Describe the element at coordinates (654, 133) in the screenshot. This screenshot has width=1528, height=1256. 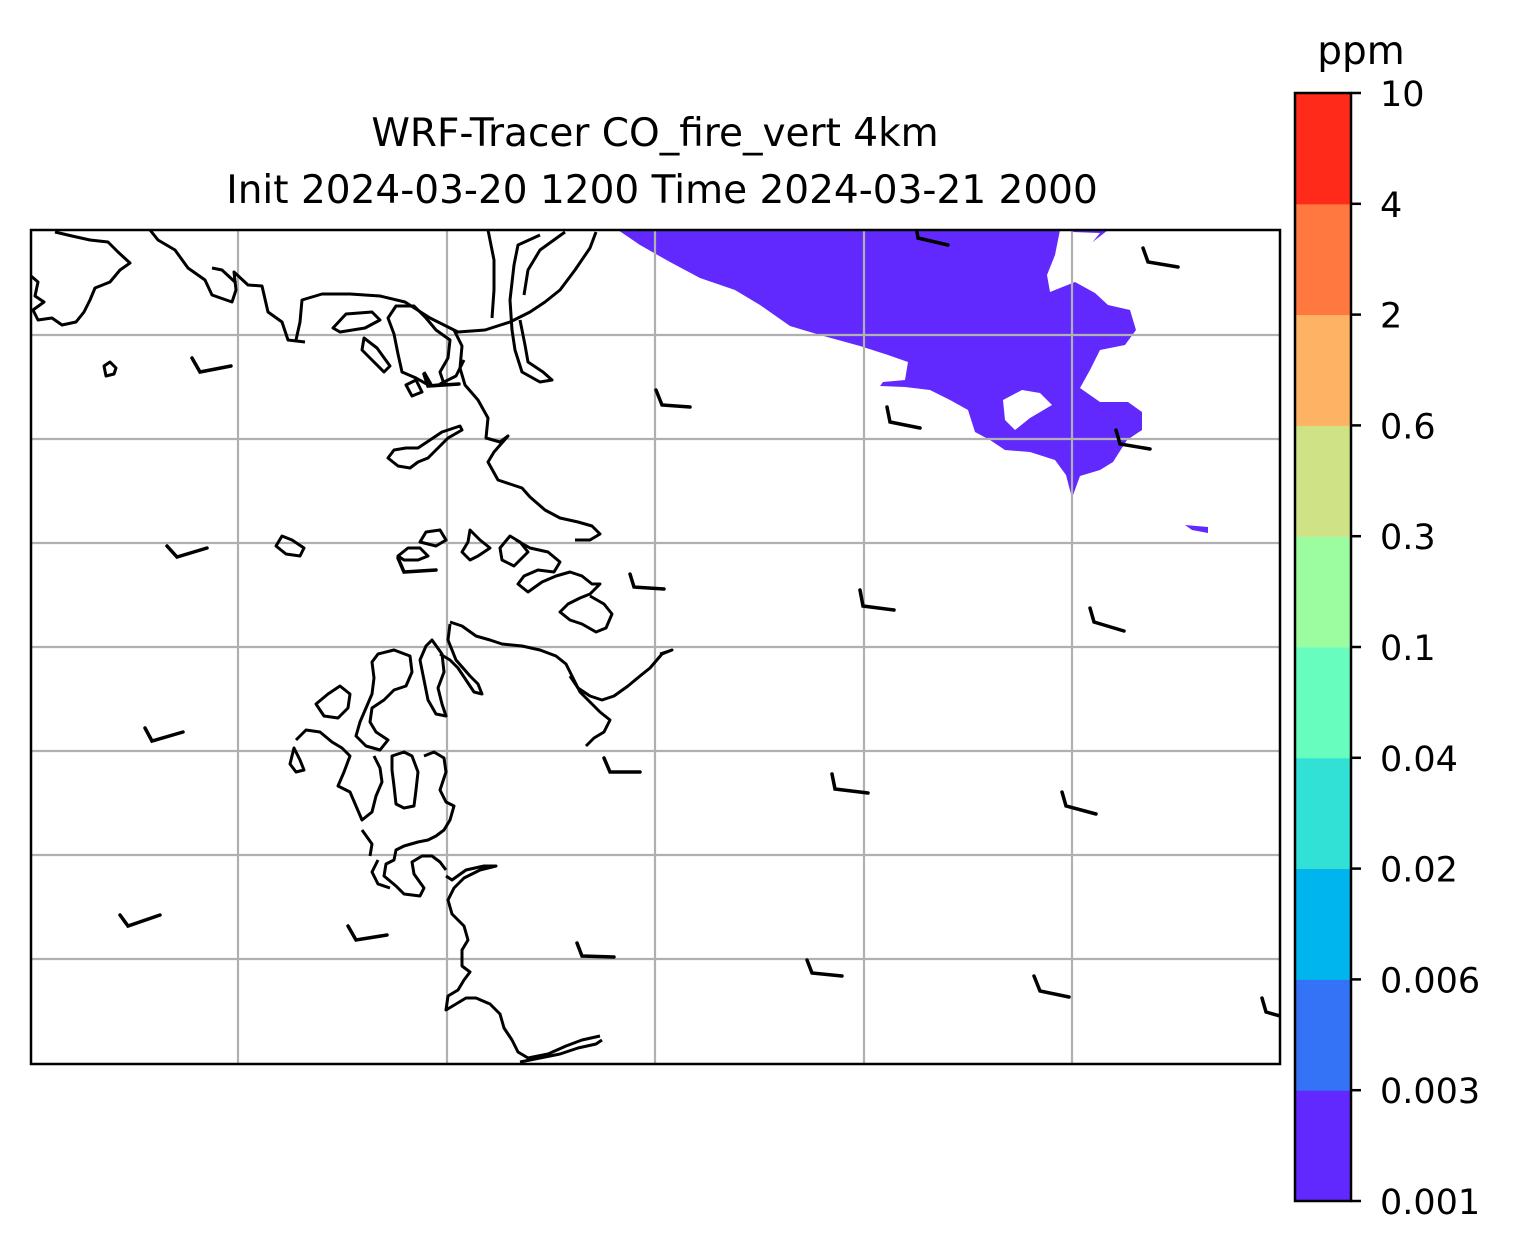
I see `map-title-line1: WRF-Tracer CO_fire_vert 4km` at that location.